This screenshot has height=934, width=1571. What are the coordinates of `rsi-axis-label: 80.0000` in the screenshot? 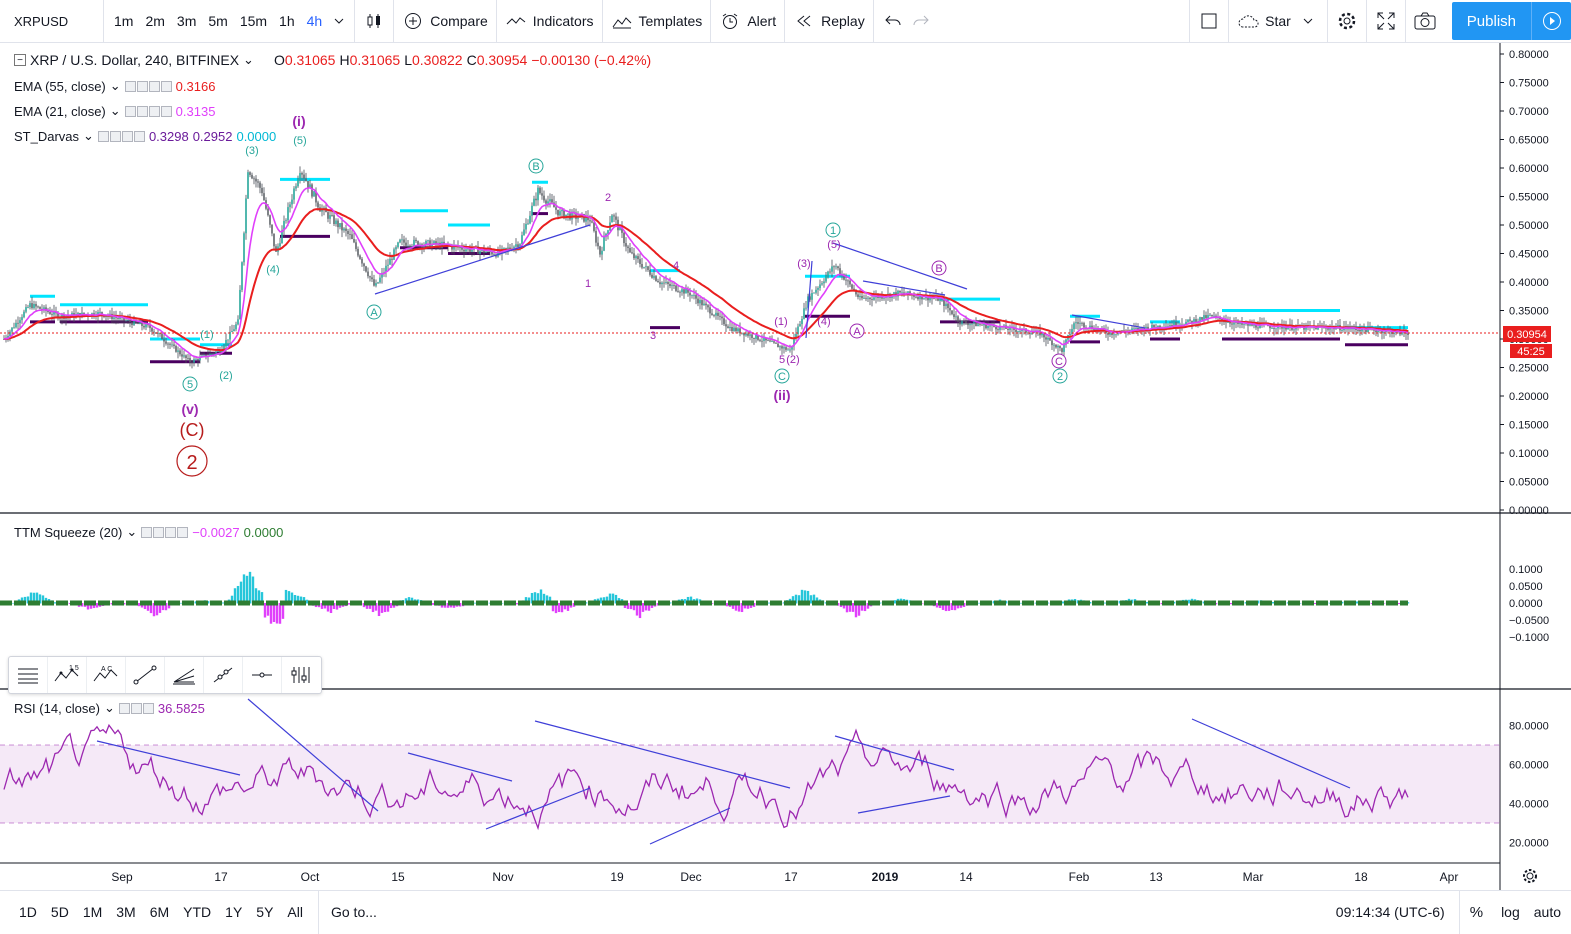 It's located at (1529, 727).